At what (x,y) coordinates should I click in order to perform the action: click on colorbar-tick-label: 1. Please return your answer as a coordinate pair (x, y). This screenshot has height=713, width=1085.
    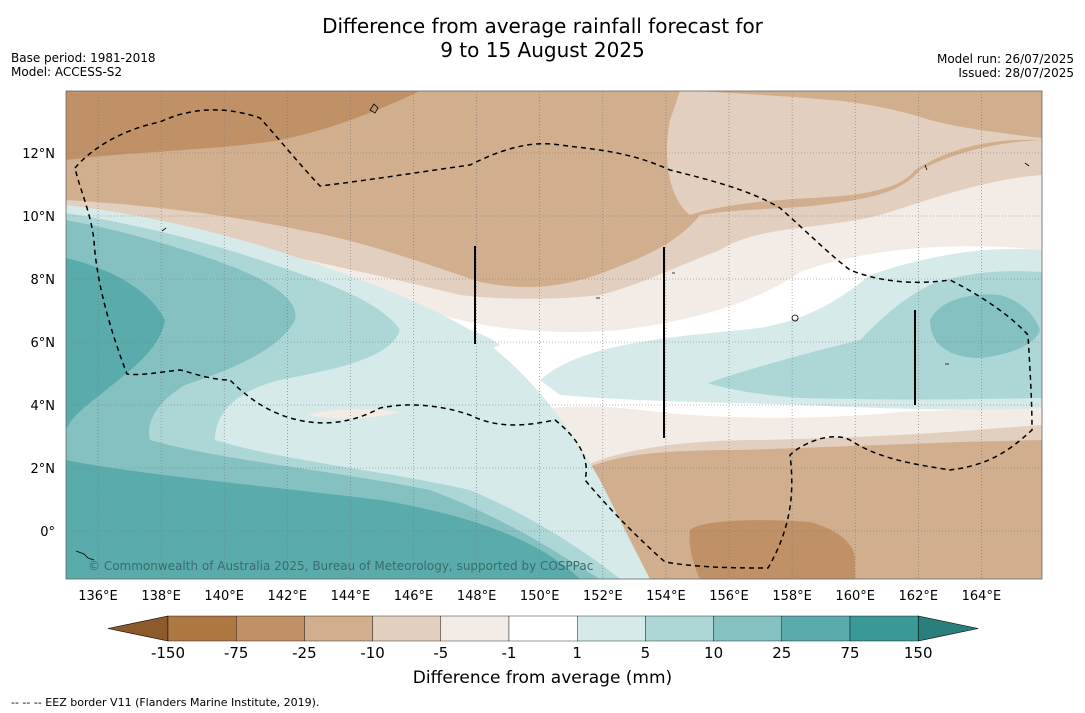
    Looking at the image, I should click on (577, 653).